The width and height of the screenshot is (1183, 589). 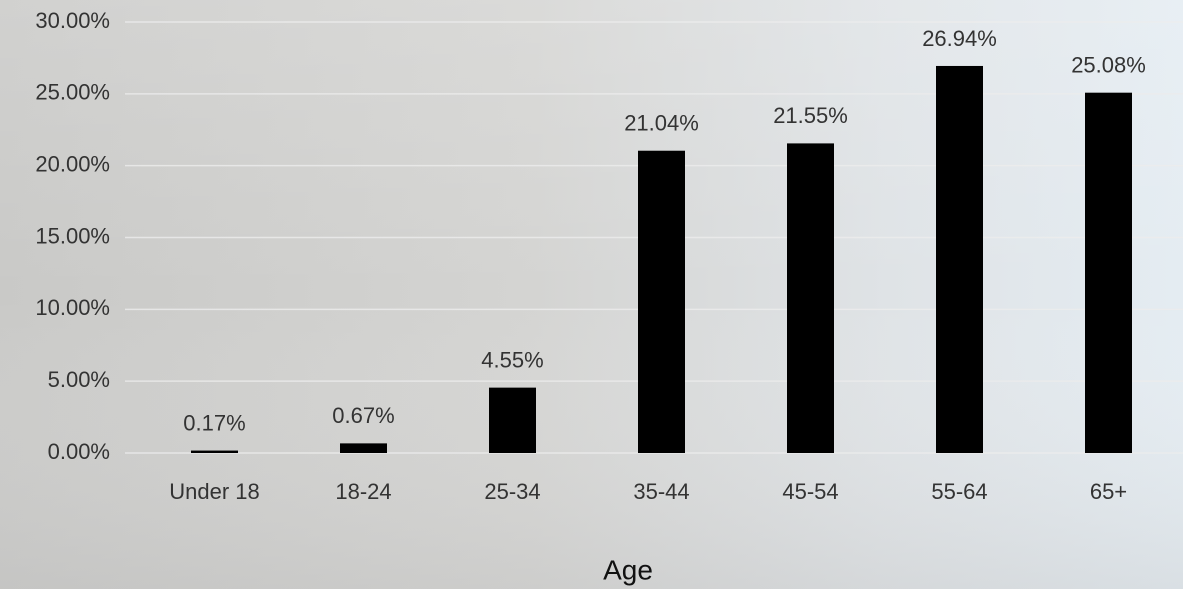 I want to click on y-tick-label: 30.00%, so click(x=72, y=20).